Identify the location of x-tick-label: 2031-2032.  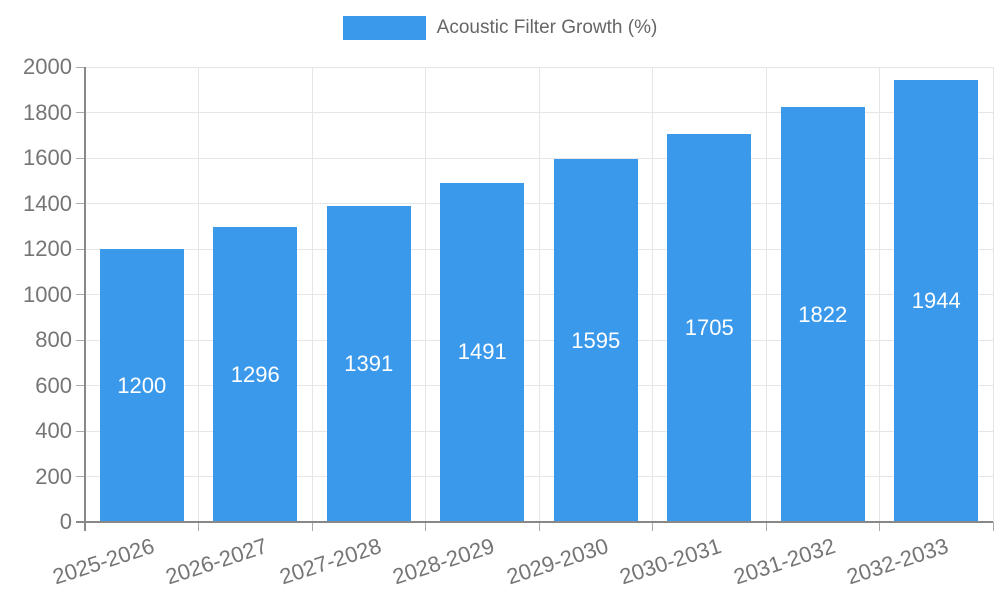
(784, 561).